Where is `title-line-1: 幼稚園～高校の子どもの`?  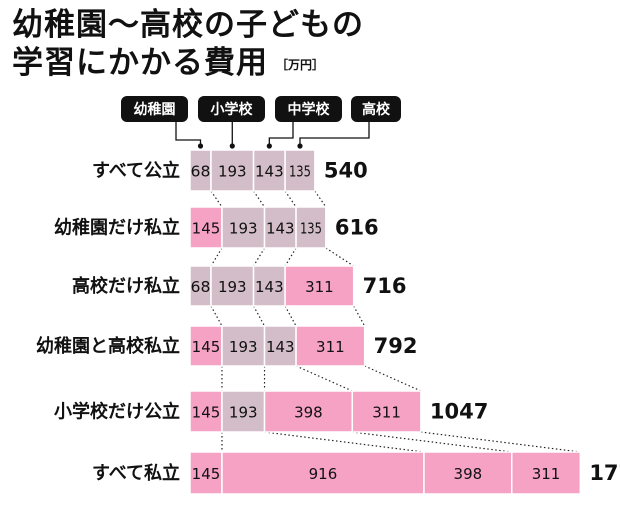
title-line-1: 幼稚園～高校の子どもの is located at coordinates (188, 25).